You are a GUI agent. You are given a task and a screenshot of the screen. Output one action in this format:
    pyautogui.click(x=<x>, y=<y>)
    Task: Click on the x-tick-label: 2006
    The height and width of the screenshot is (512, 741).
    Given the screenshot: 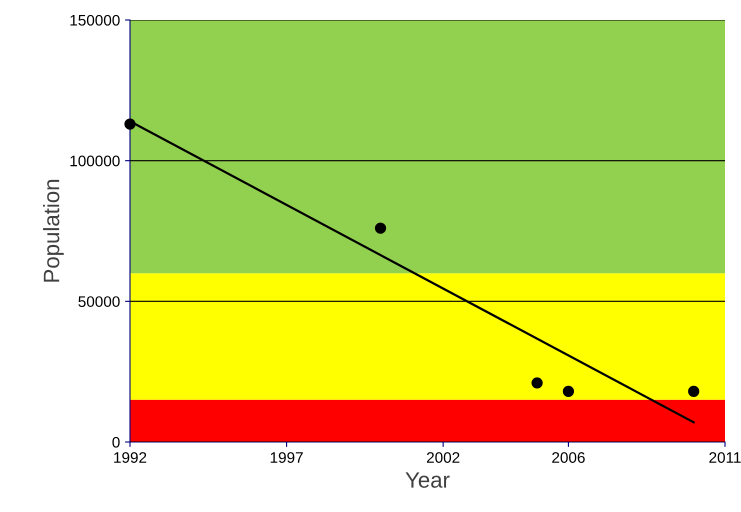 What is the action you would take?
    pyautogui.click(x=568, y=457)
    